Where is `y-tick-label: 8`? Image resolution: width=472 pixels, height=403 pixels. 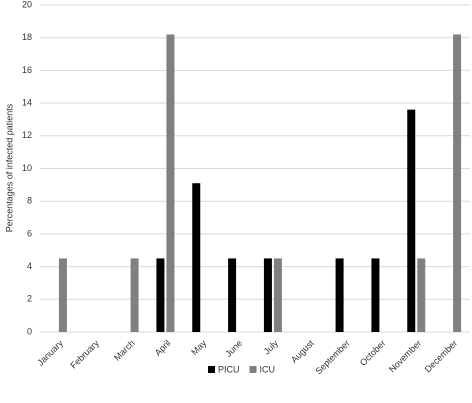 y-tick-label: 8 is located at coordinates (29, 201).